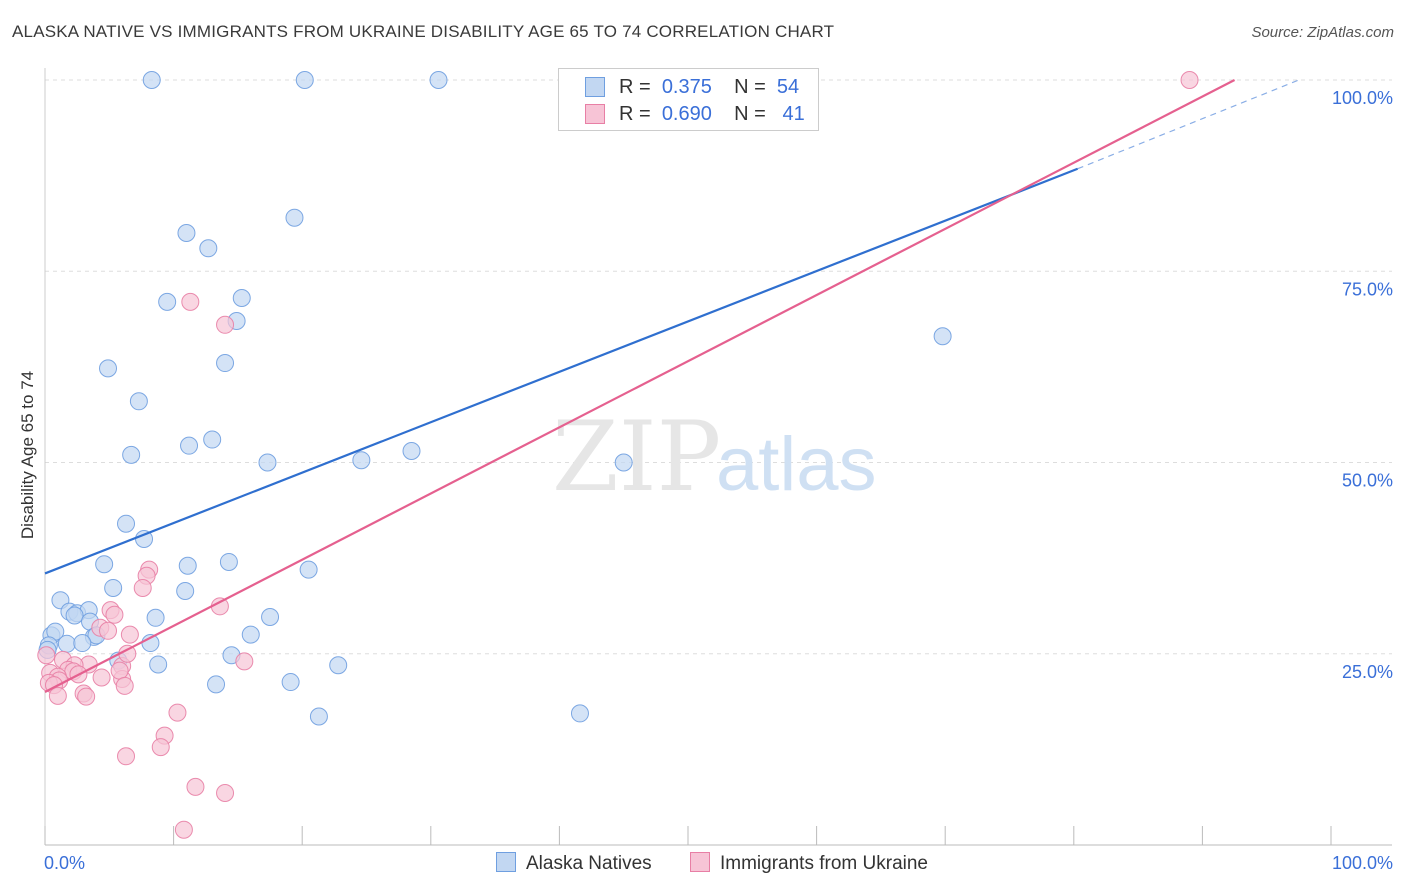 The height and width of the screenshot is (892, 1406). I want to click on x-tick-label-min: 0.0%, so click(64, 863).